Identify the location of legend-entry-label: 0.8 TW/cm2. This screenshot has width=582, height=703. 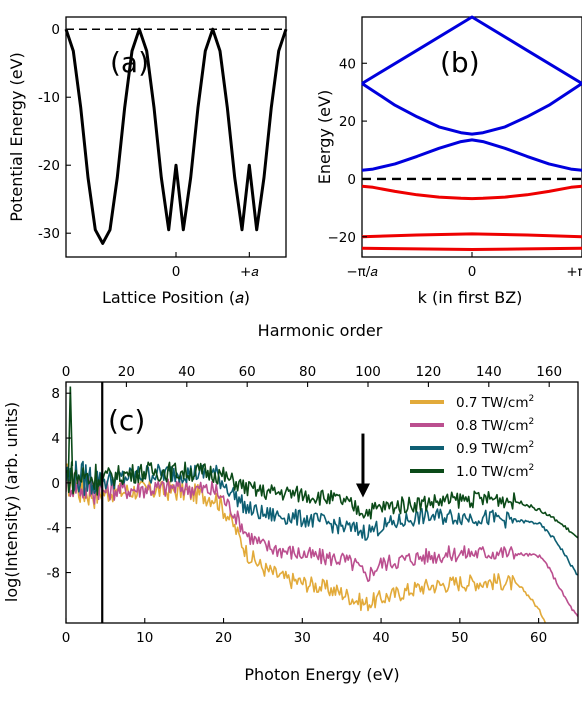
(495, 425).